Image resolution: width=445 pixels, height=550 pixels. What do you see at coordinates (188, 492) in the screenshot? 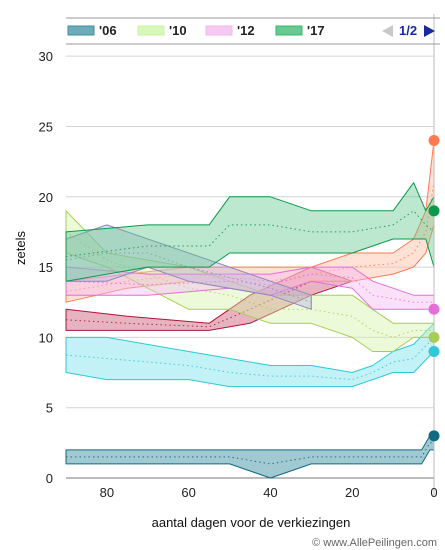
I see `x-tick-label: 60` at bounding box center [188, 492].